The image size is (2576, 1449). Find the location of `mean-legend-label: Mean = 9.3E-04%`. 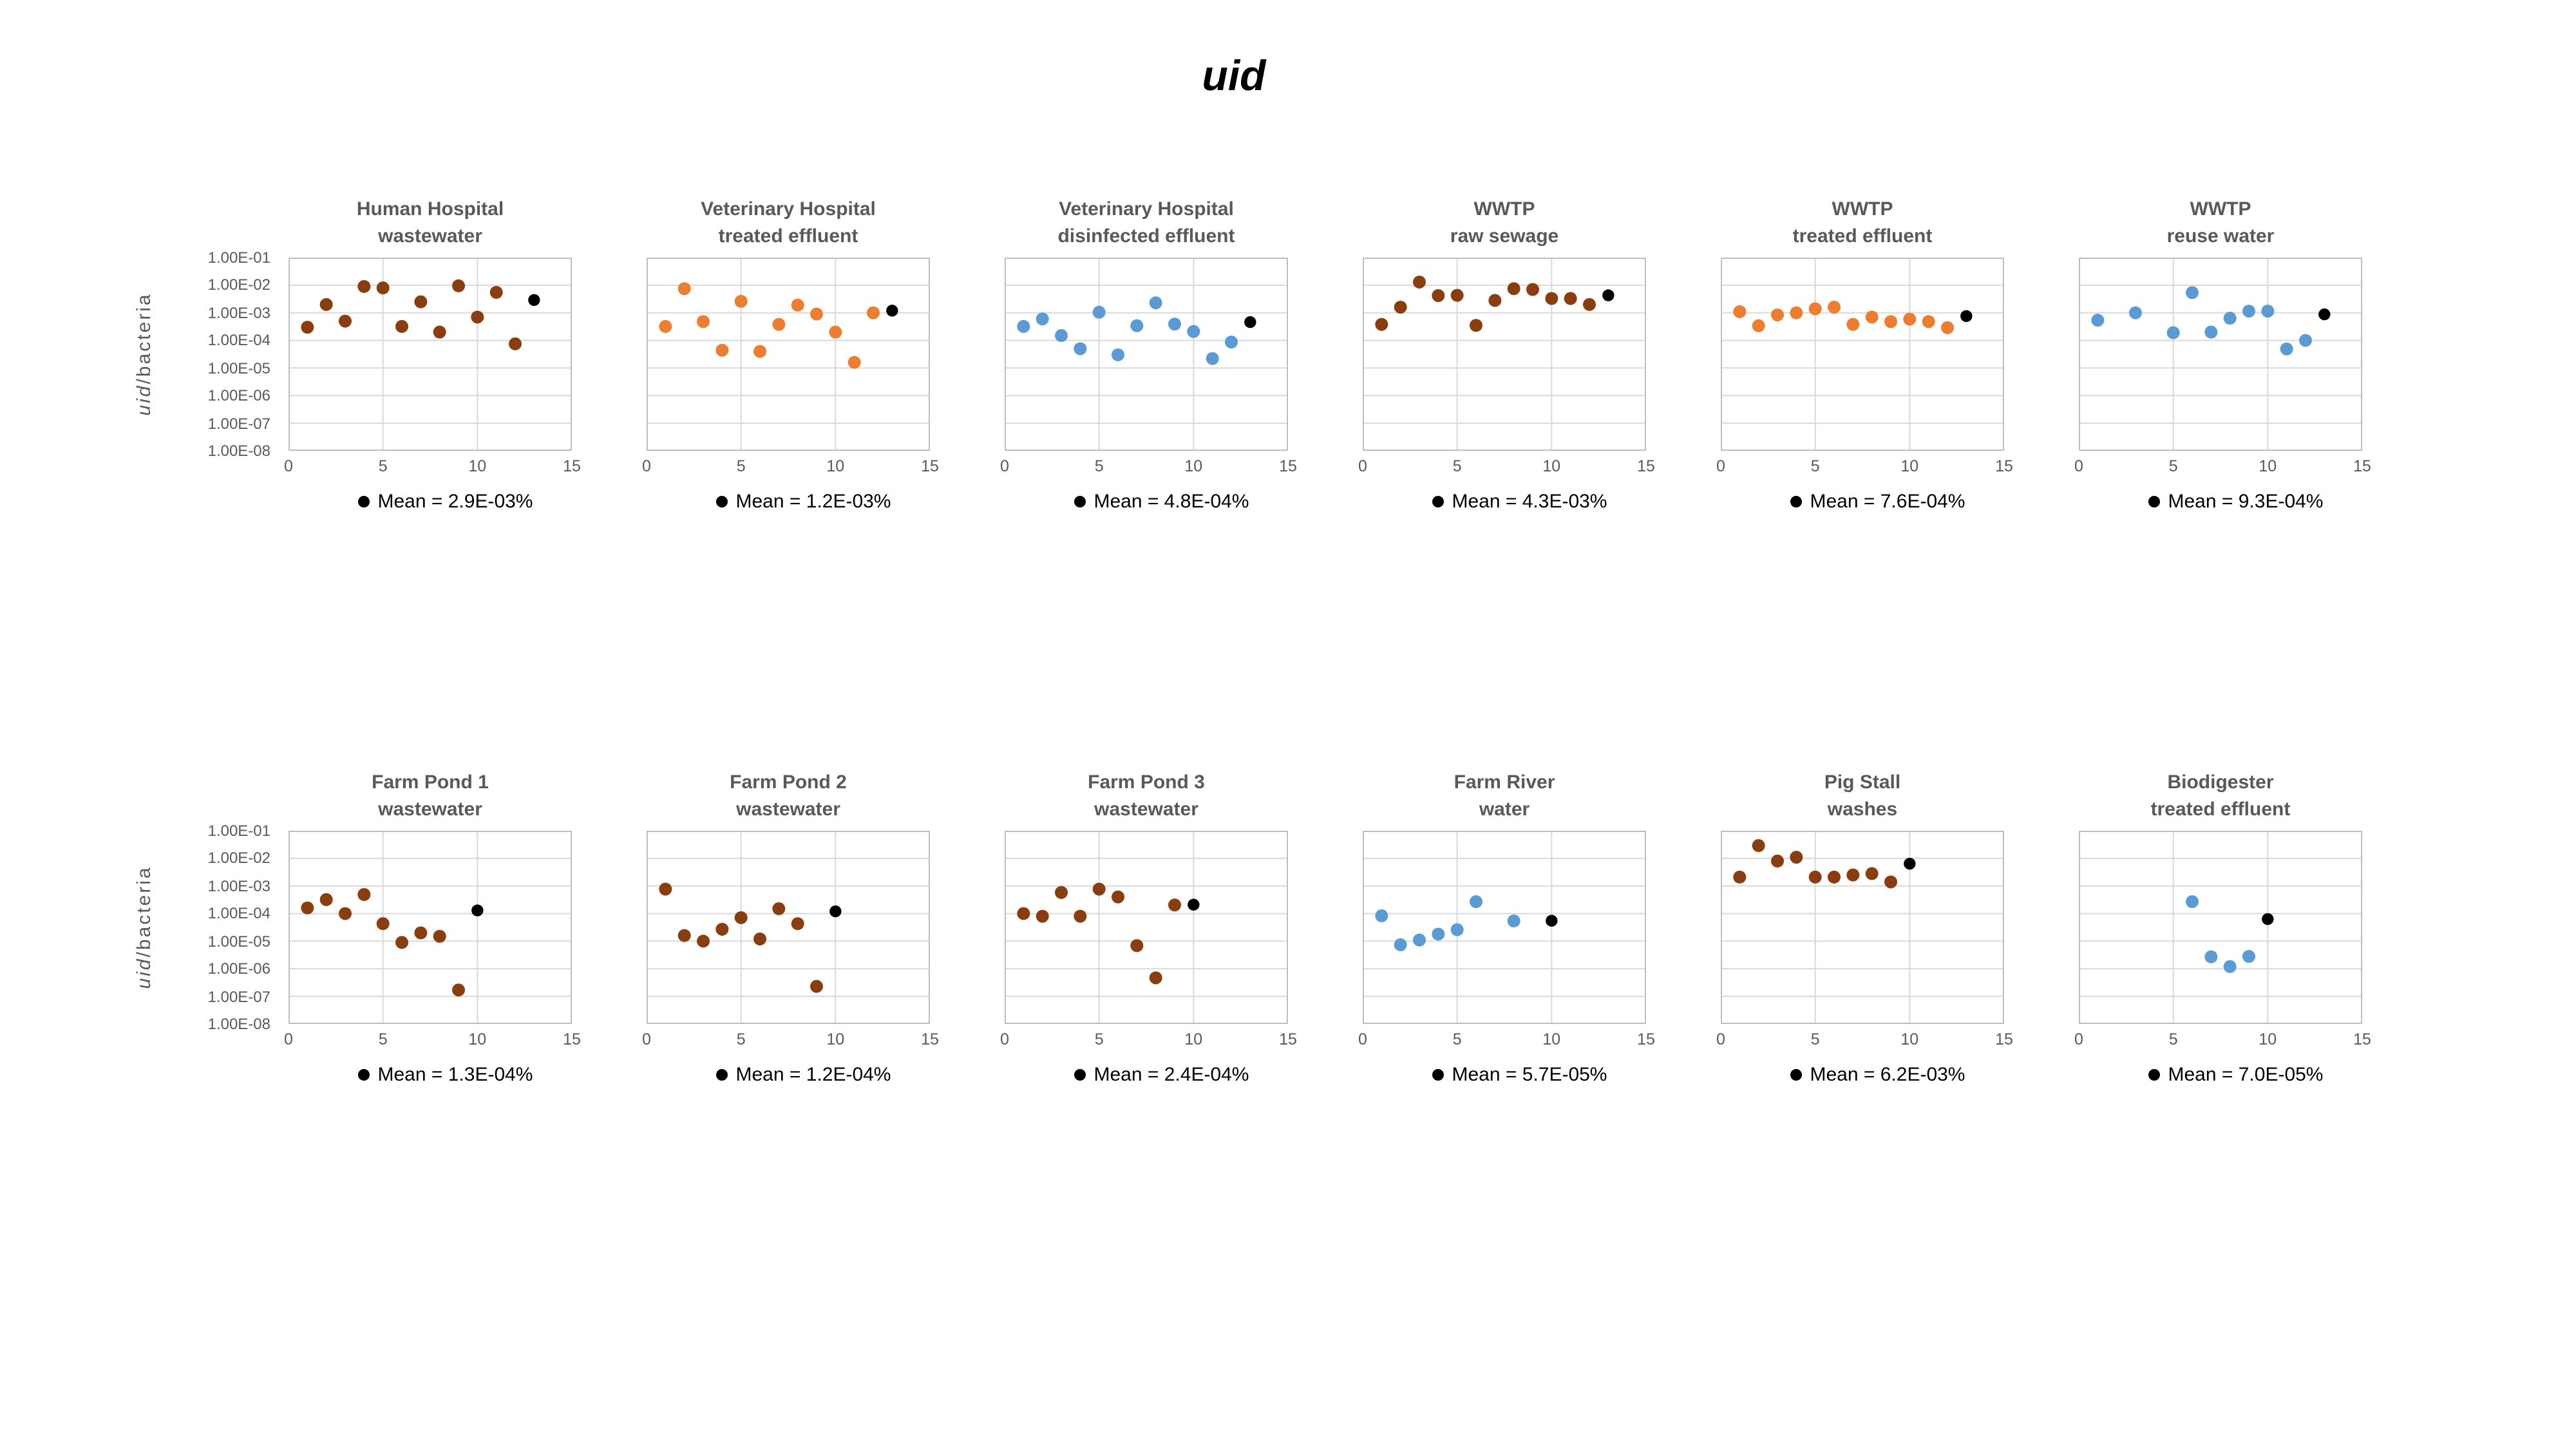

mean-legend-label: Mean = 9.3E-04% is located at coordinates (2246, 502).